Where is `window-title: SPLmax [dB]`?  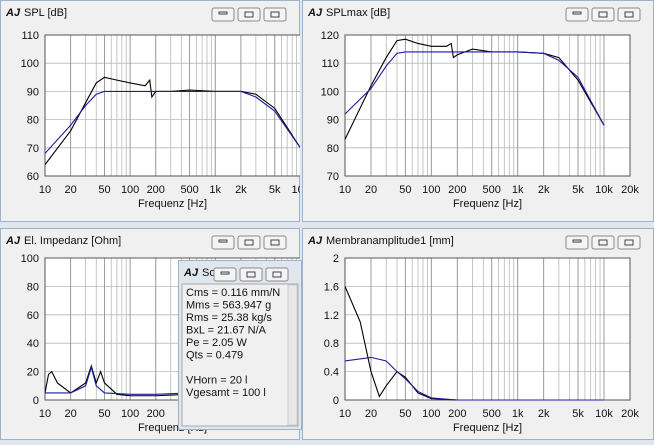
window-title: SPLmax [dB] is located at coordinates (358, 13).